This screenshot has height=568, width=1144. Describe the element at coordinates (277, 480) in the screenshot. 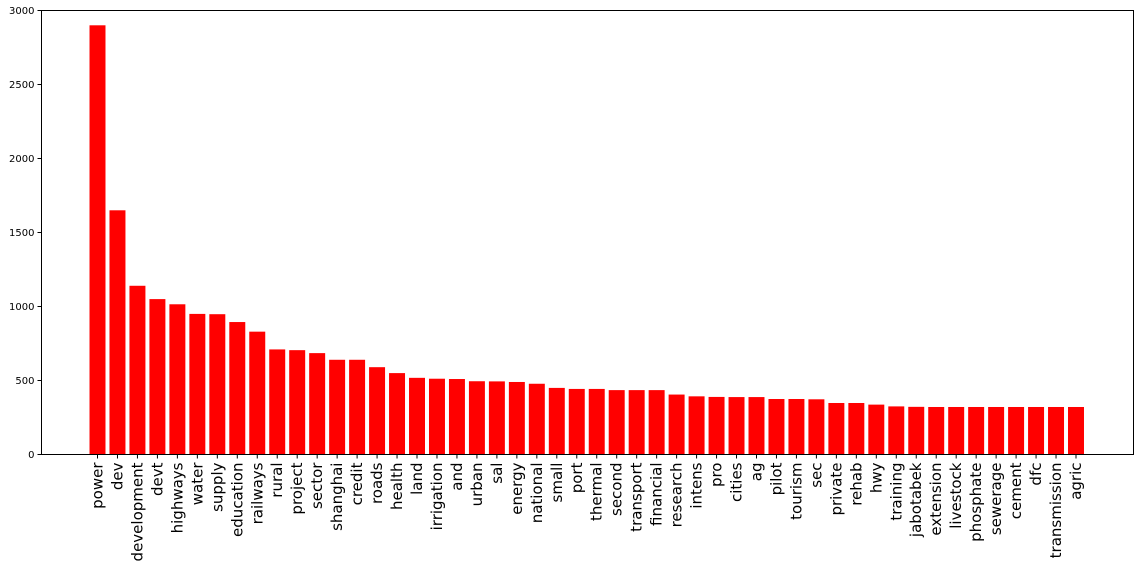

I see `x-tick-label: rural` at that location.